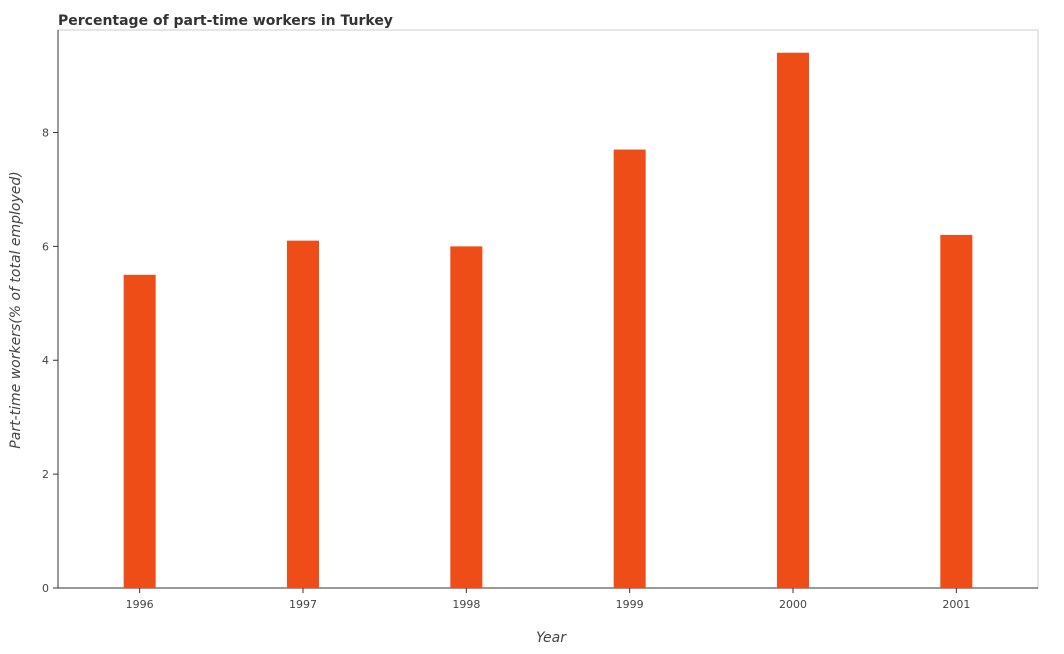 Image resolution: width=1064 pixels, height=654 pixels. What do you see at coordinates (139, 431) in the screenshot?
I see `bar-1996` at bounding box center [139, 431].